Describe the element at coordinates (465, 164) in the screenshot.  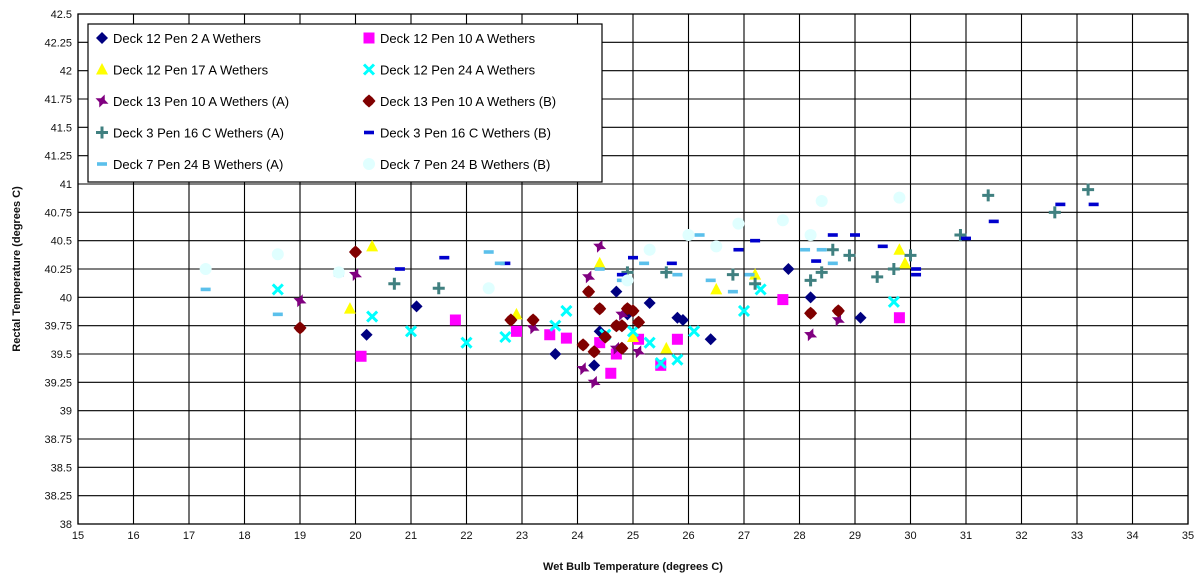
I see `legend-label: Deck 7 Pen 24 B Wethers (B)` at that location.